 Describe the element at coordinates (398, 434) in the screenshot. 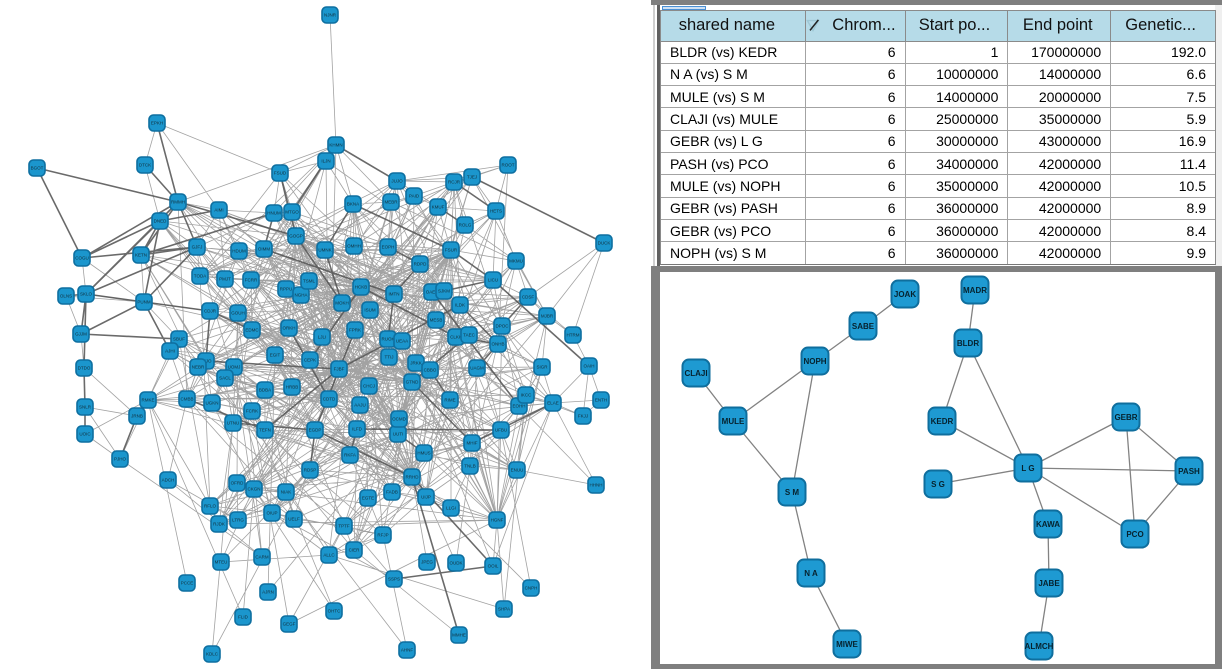

I see `svg-text: UUTI` at that location.